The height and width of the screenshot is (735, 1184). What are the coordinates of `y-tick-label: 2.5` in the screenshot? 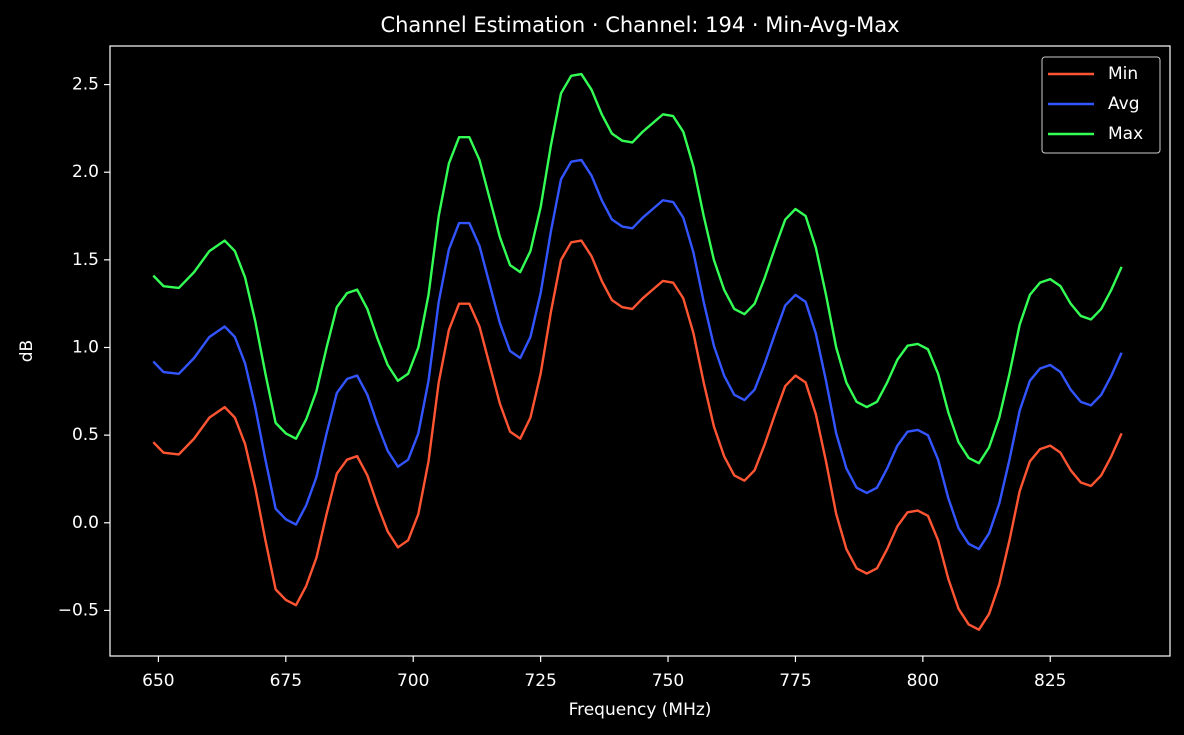 It's located at (85, 85).